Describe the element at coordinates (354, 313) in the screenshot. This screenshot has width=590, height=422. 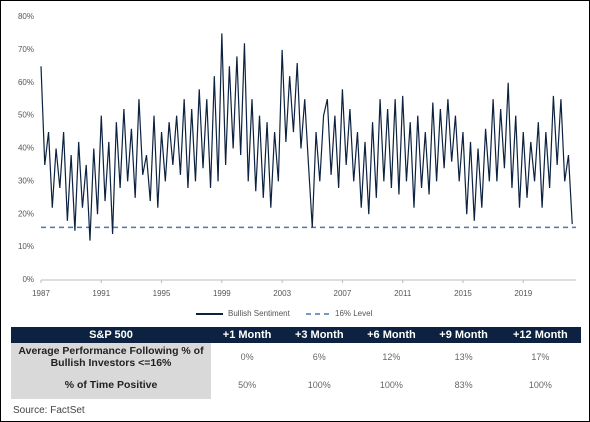
I see `legend-label: 16% Level` at that location.